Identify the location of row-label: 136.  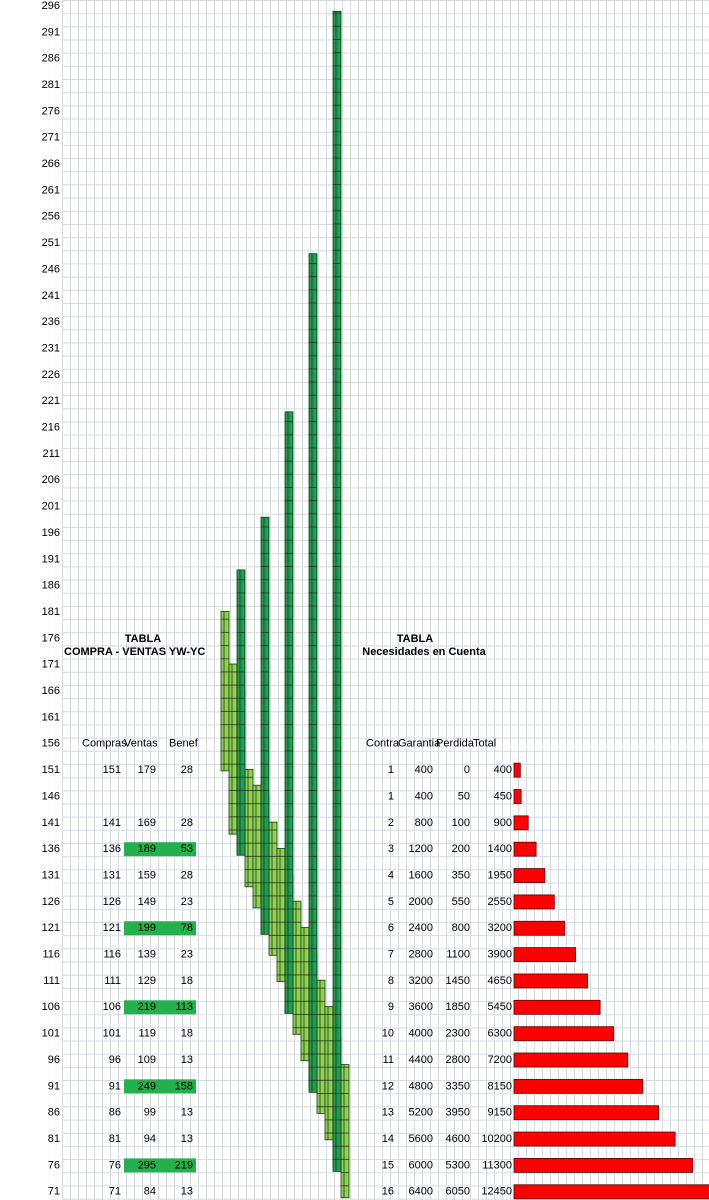
(51, 849).